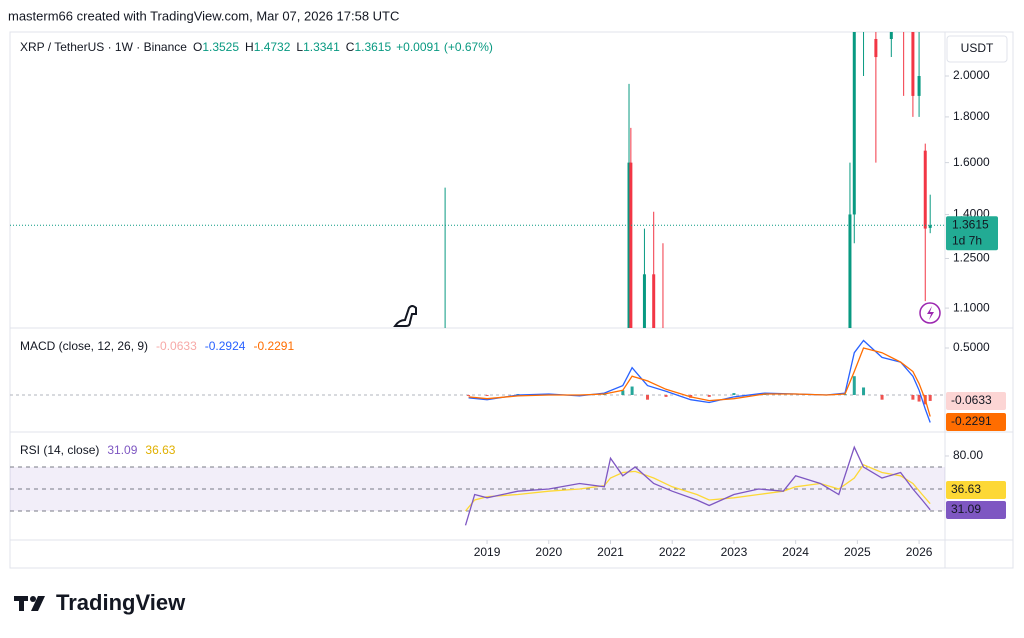 The width and height of the screenshot is (1024, 638). What do you see at coordinates (249, 47) in the screenshot?
I see `legend-item: H` at bounding box center [249, 47].